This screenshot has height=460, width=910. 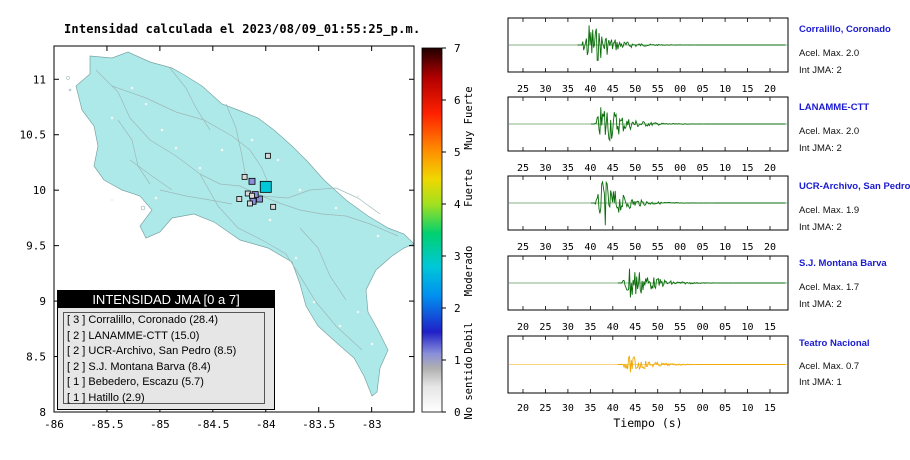 What do you see at coordinates (469, 117) in the screenshot?
I see `cat-muy-fuerte: Muy Fuerte` at bounding box center [469, 117].